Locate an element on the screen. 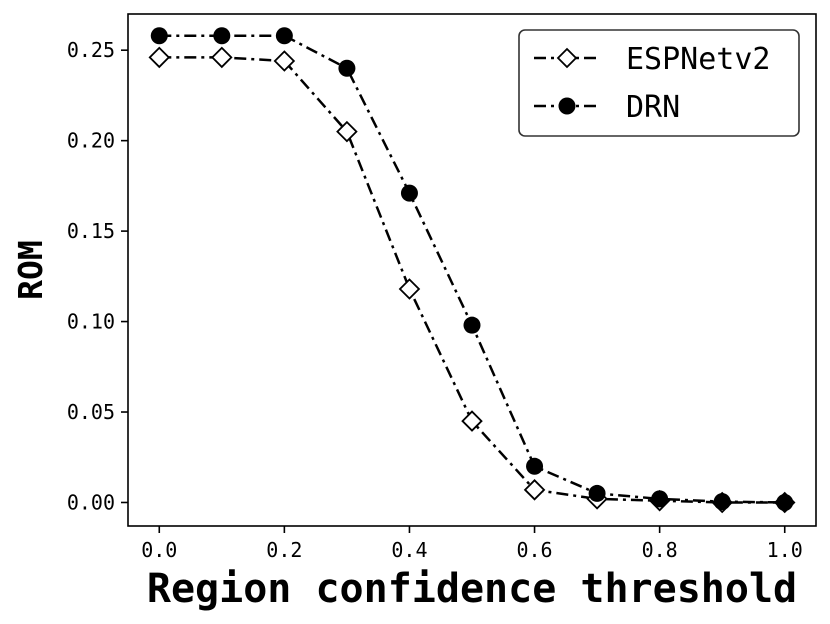 The image size is (830, 624). y-tick-label: 0.10 is located at coordinates (91, 322).